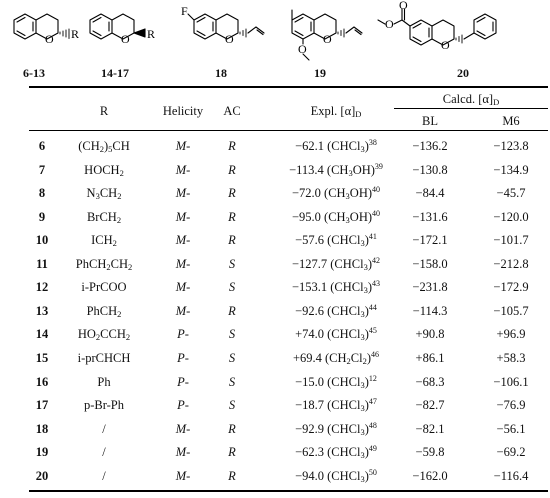 Image resolution: width=550 pixels, height=498 pixels. Describe the element at coordinates (42, 263) in the screenshot. I see `compound-id: 11` at that location.